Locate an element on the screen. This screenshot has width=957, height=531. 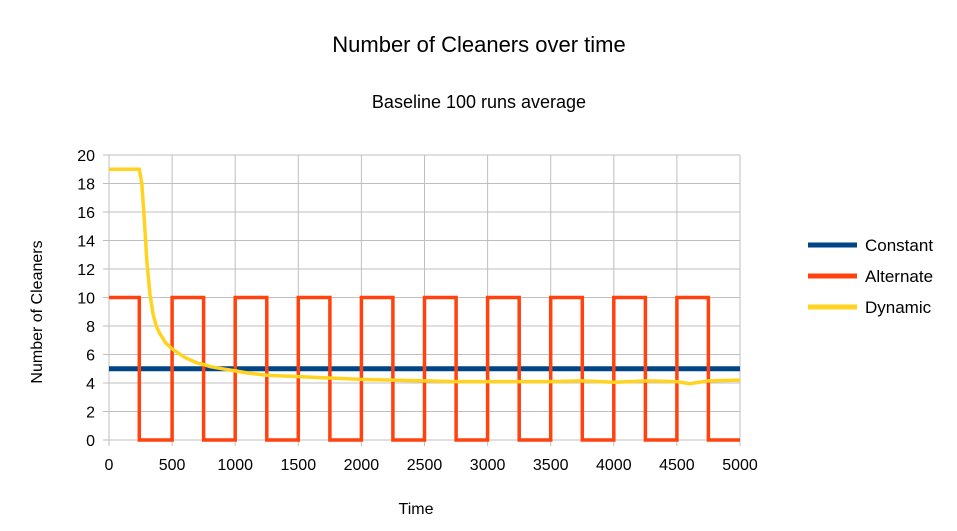
y-axis-label: Number of Cleaners is located at coordinates (37, 311).